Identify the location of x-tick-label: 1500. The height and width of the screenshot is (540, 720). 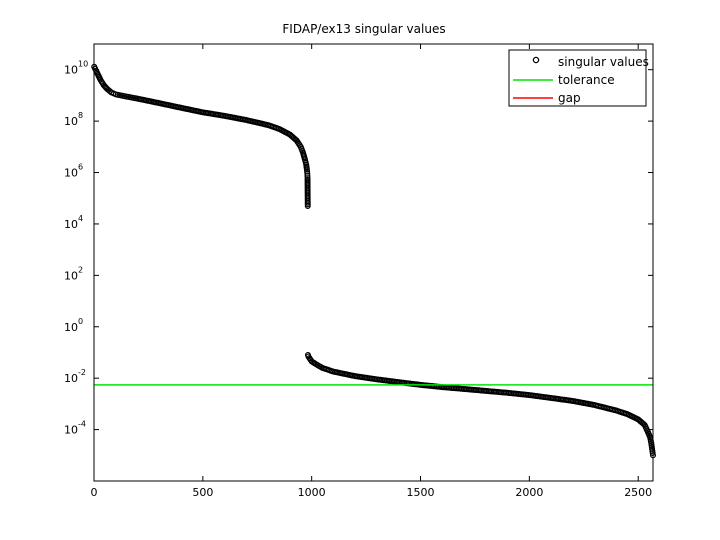
(421, 492).